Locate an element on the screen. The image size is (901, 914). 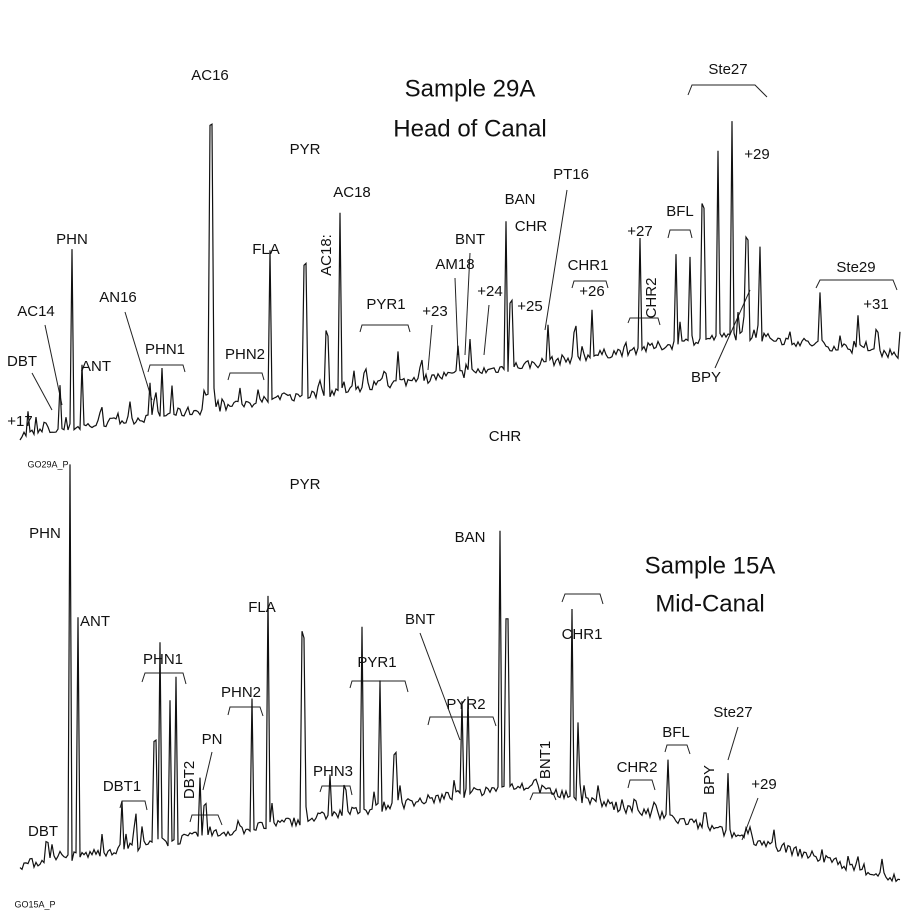
peak-label: +17 is located at coordinates (19, 421).